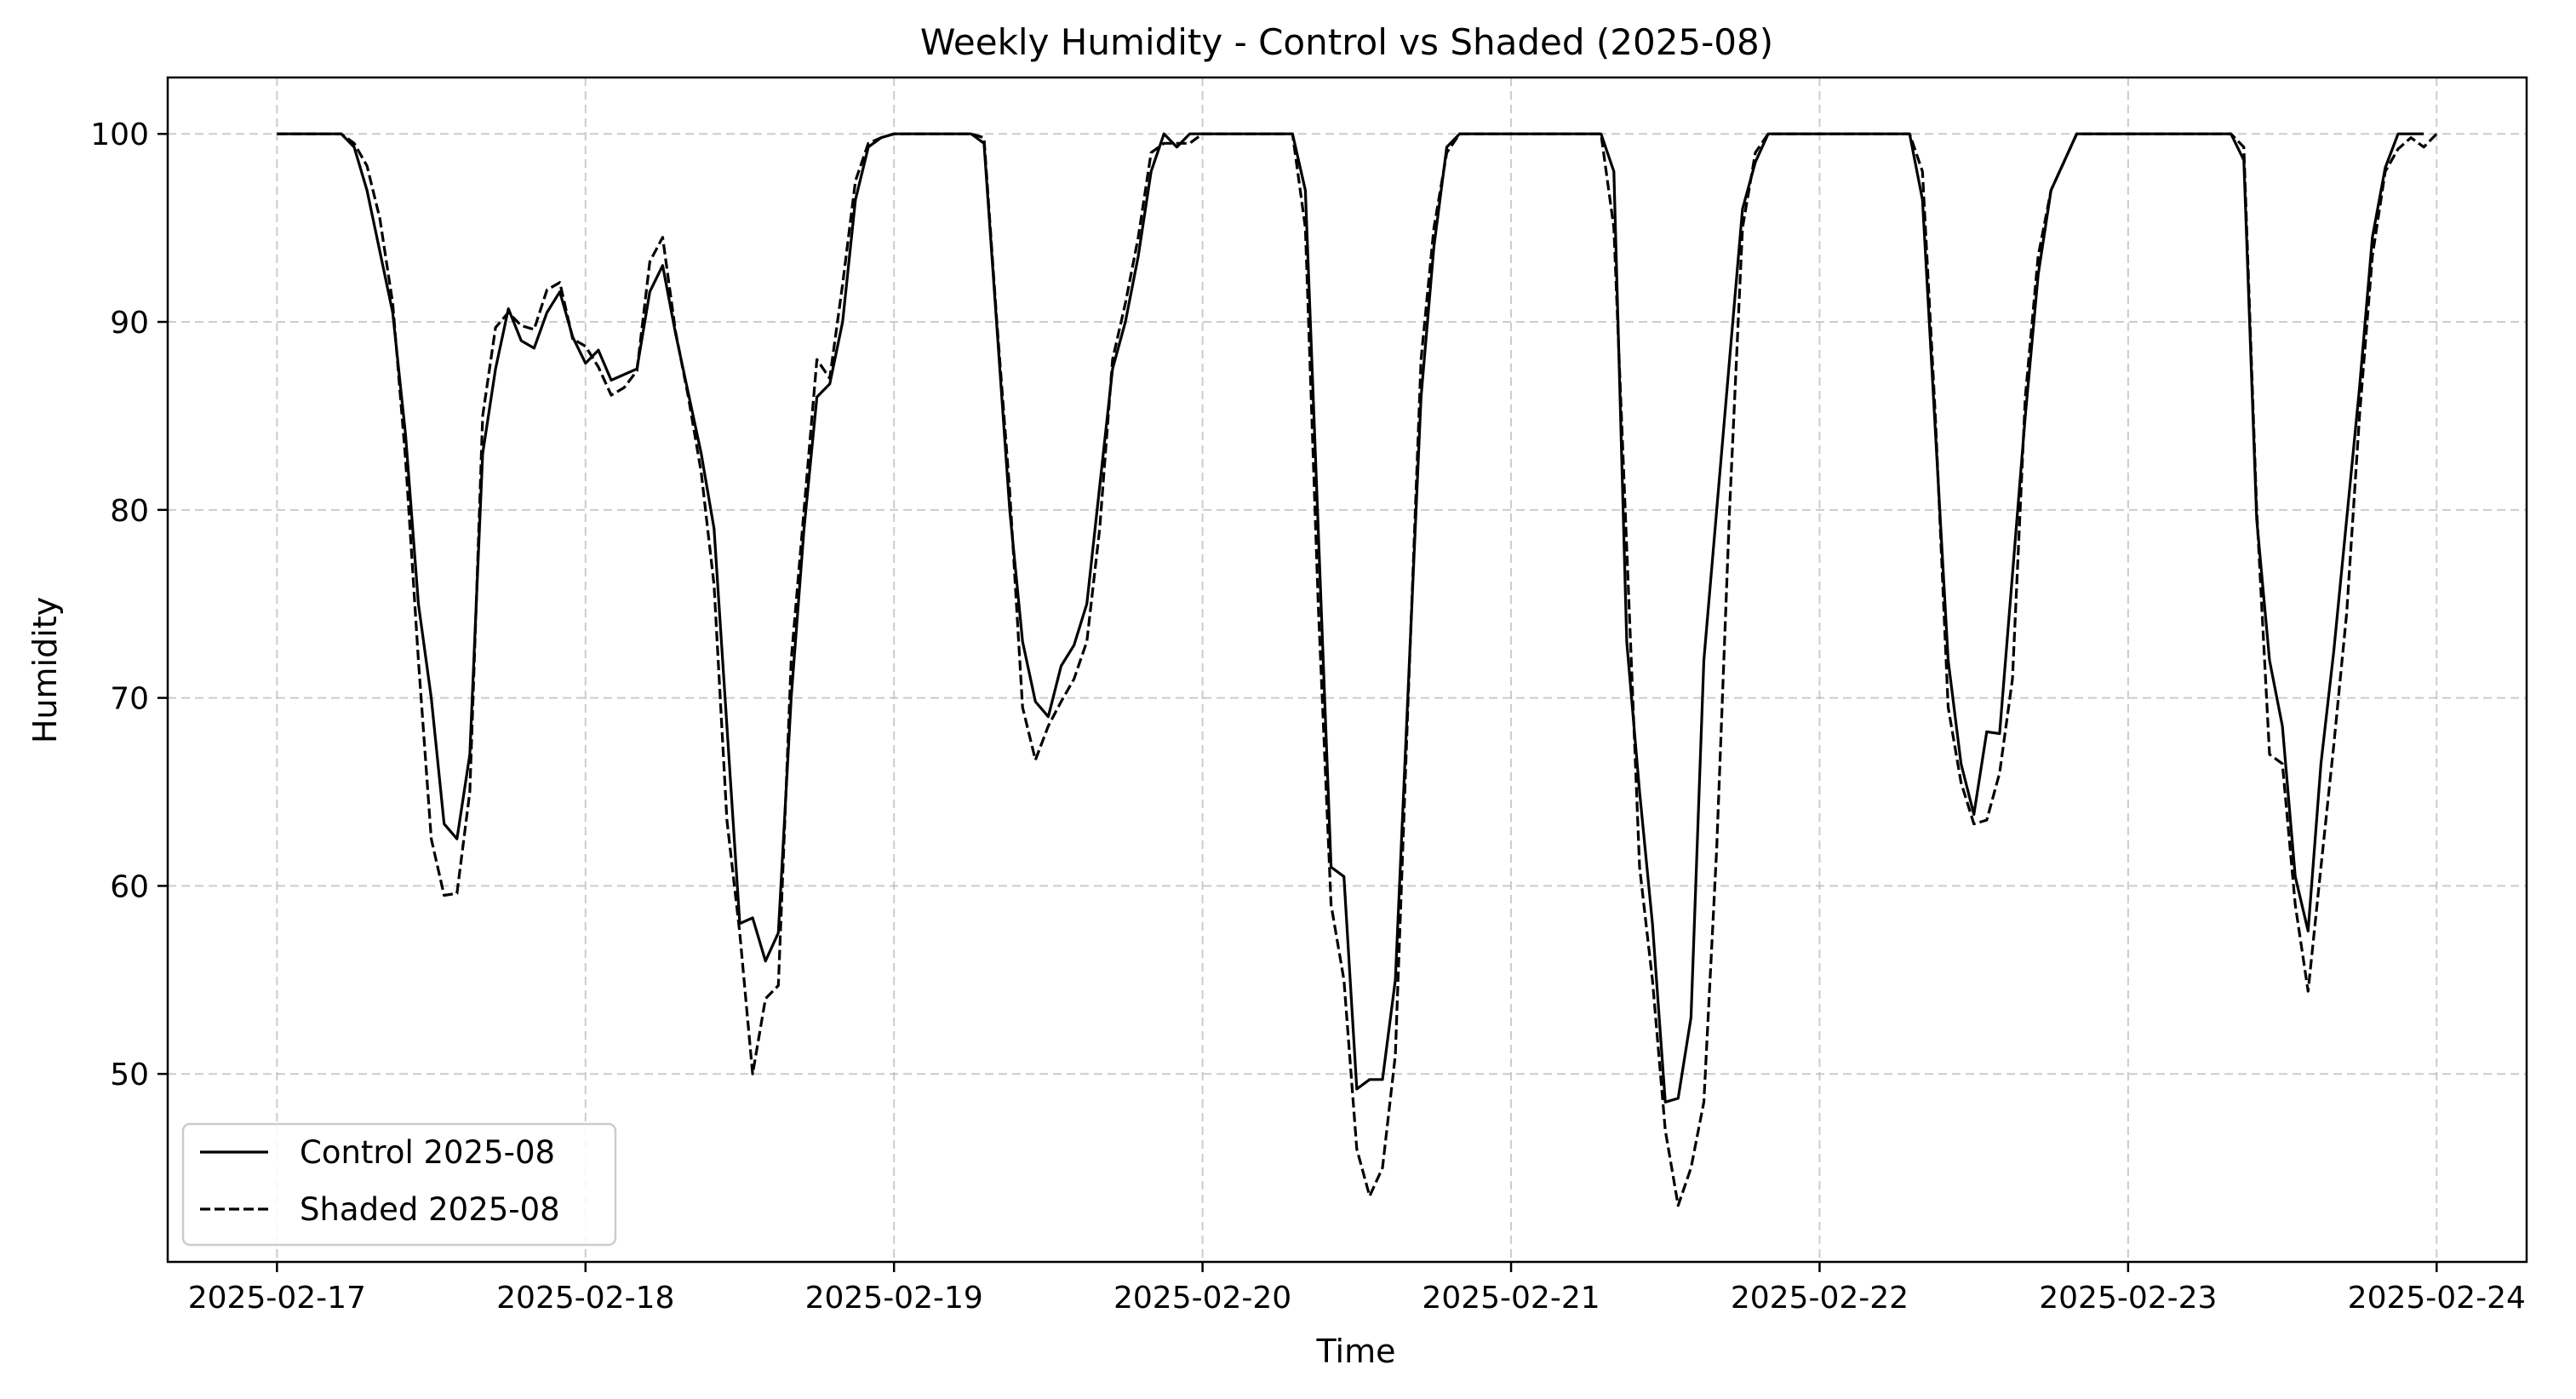 This screenshot has height=1399, width=2576. What do you see at coordinates (2128, 1299) in the screenshot?
I see `x-tick-label: 2025-02-23` at bounding box center [2128, 1299].